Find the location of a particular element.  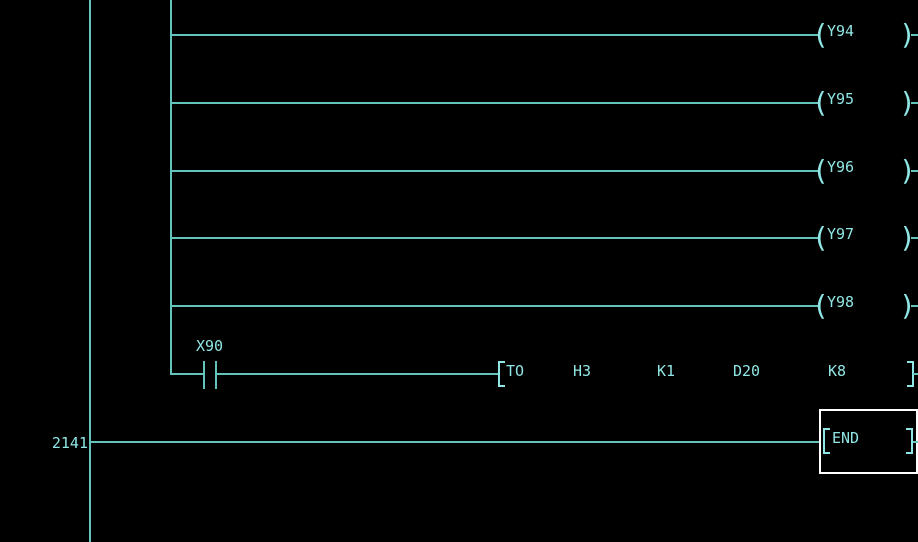

coil-label: Y96 is located at coordinates (841, 167).